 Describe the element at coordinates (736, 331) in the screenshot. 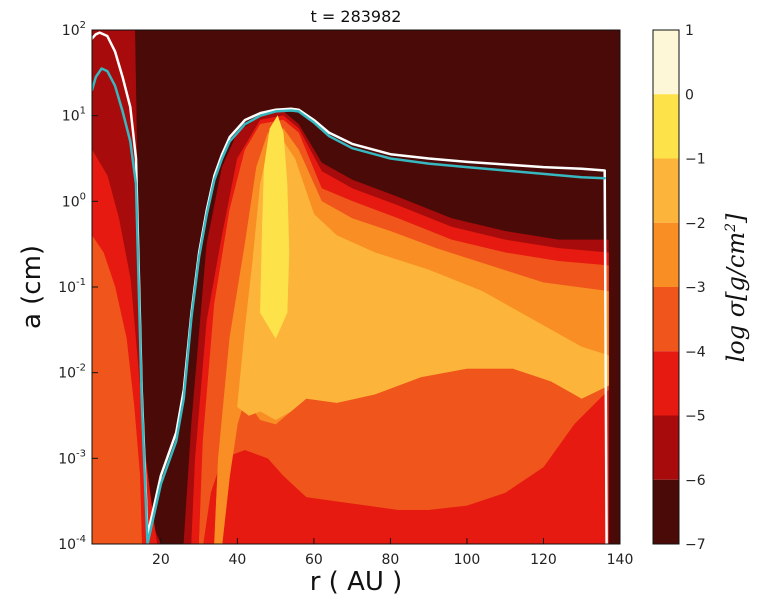

I see `colorbar-label-main: log σ` at that location.